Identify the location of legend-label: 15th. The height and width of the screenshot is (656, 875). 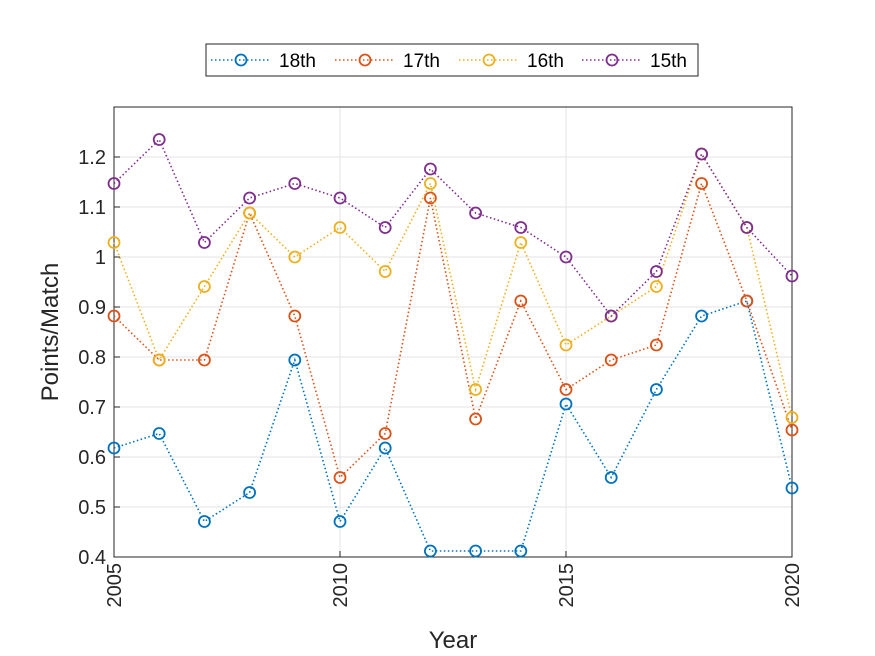
(668, 61).